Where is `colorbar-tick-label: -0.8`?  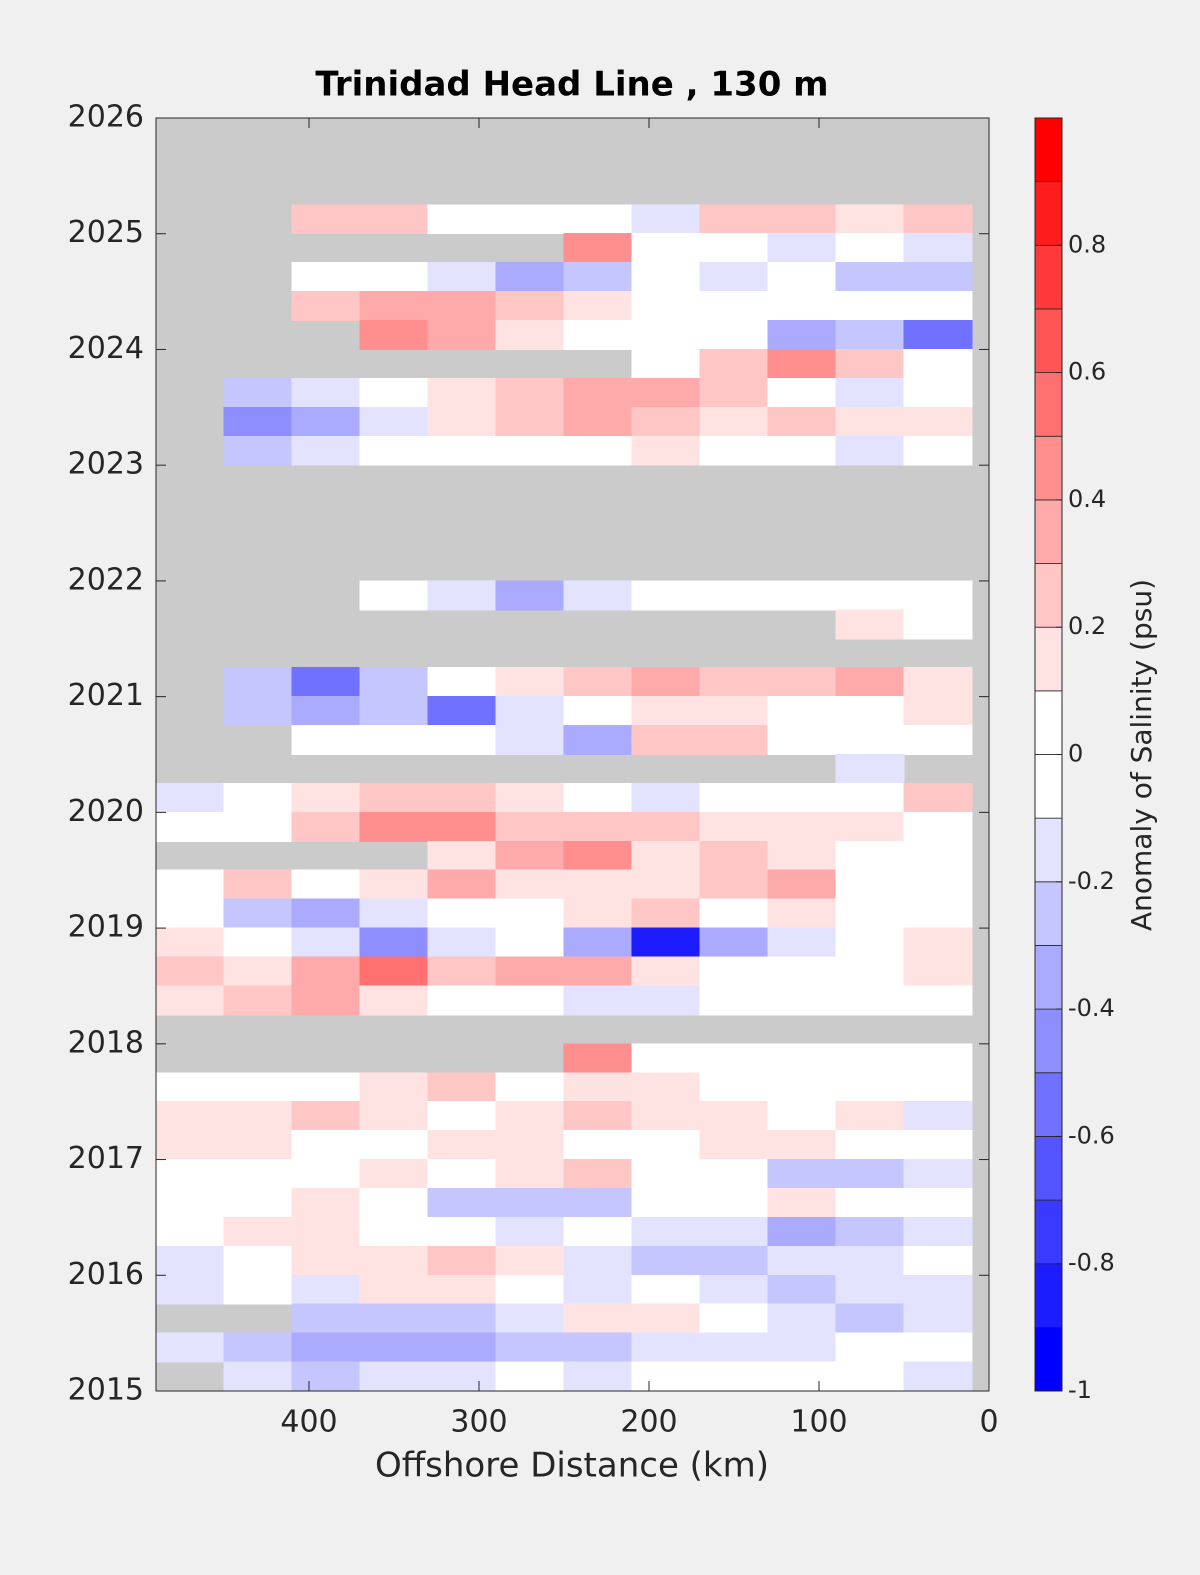
colorbar-tick-label: -0.8 is located at coordinates (1091, 1263).